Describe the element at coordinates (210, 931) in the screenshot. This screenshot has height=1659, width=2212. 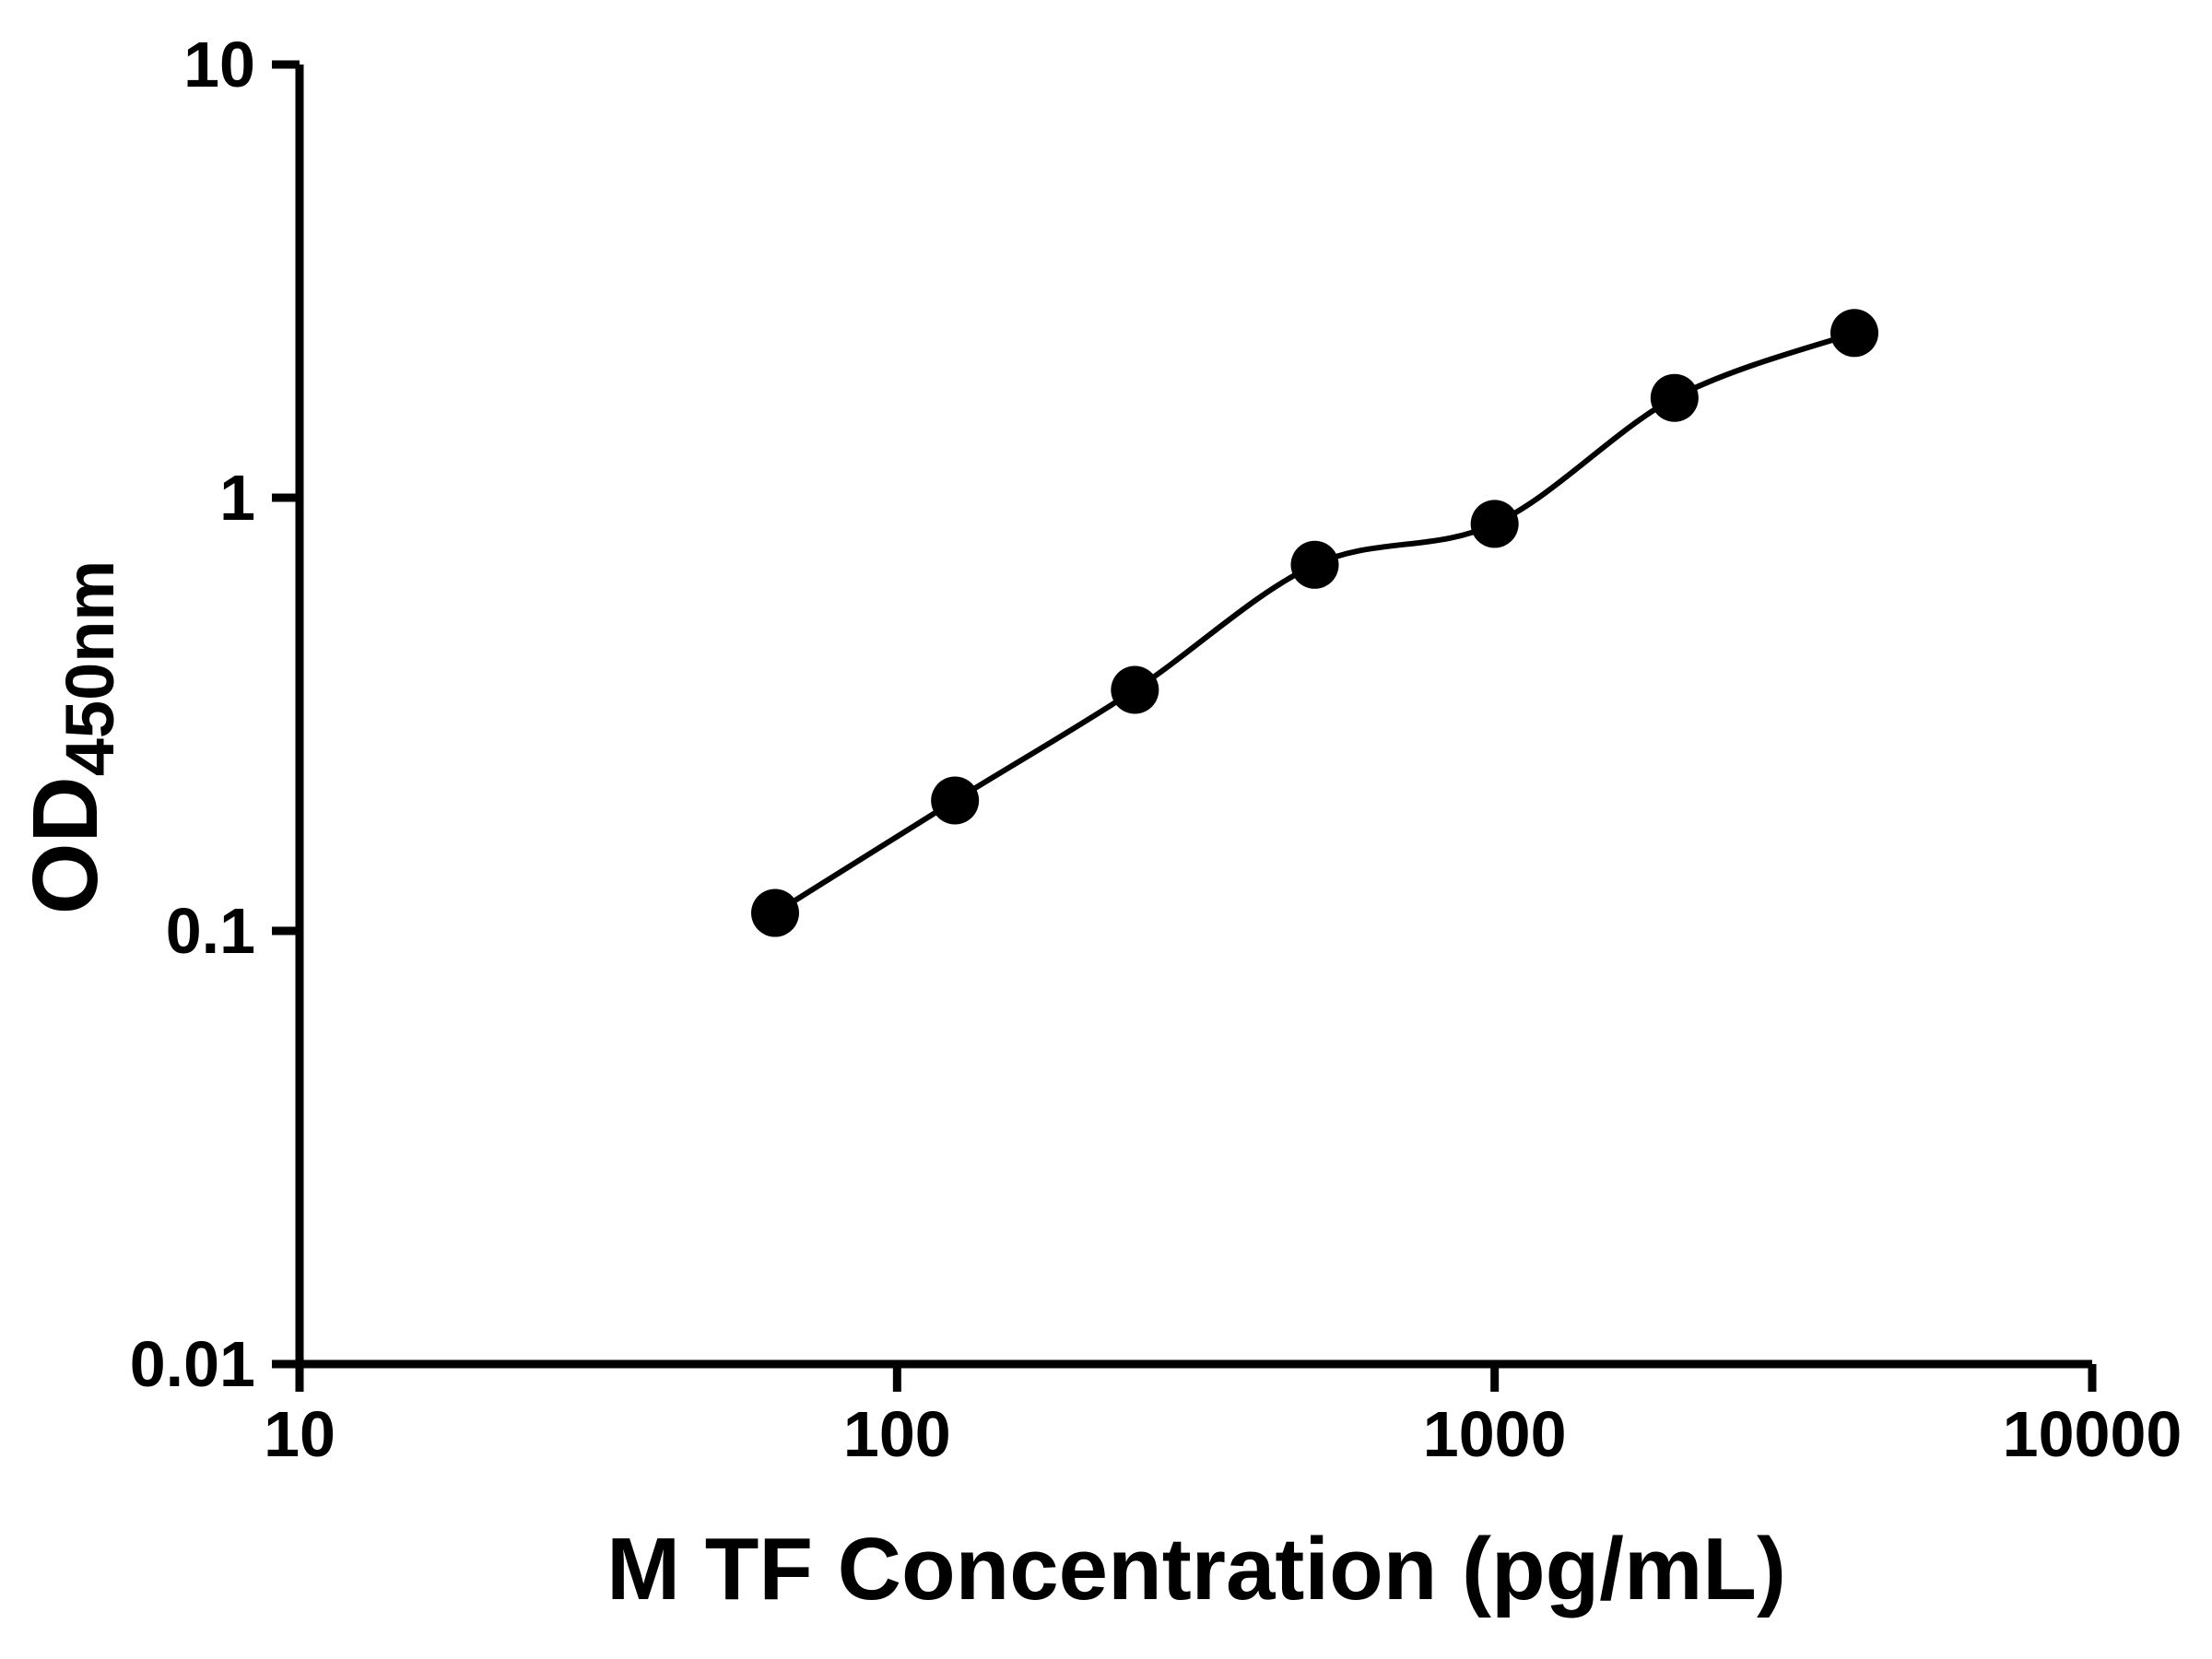
I see `y-tick-label: 0.1` at that location.